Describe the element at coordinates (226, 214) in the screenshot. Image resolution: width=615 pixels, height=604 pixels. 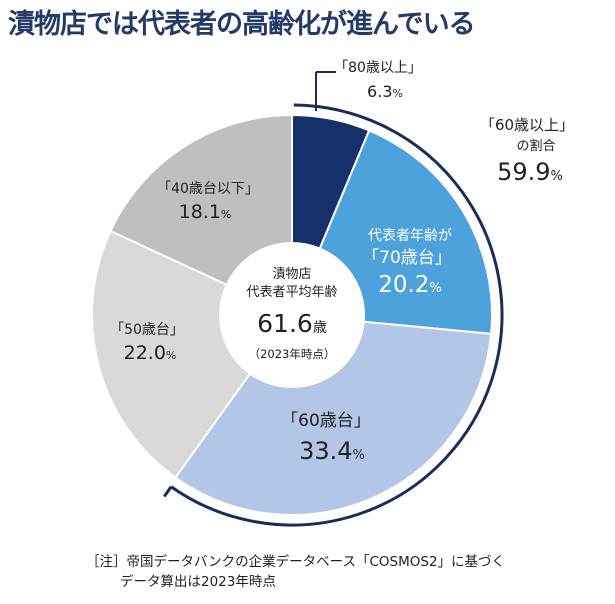
I see `label-40-unit: %` at that location.